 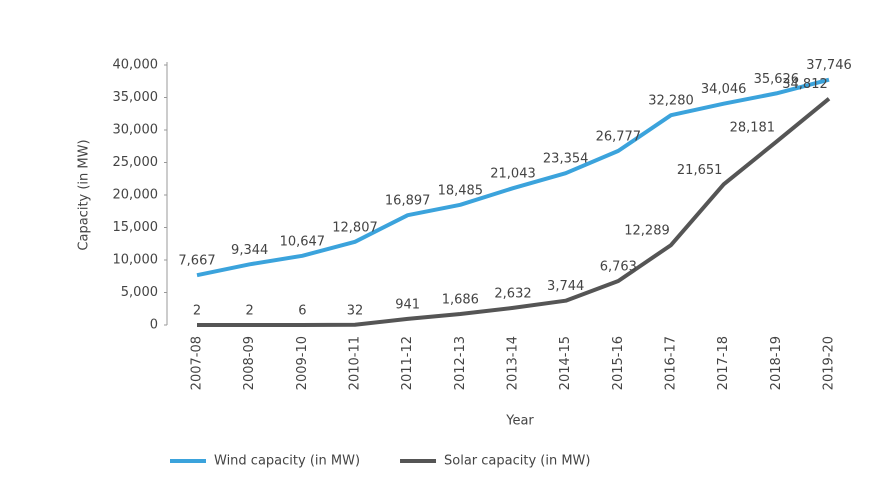 I want to click on data-label: 7,667, so click(x=196, y=261).